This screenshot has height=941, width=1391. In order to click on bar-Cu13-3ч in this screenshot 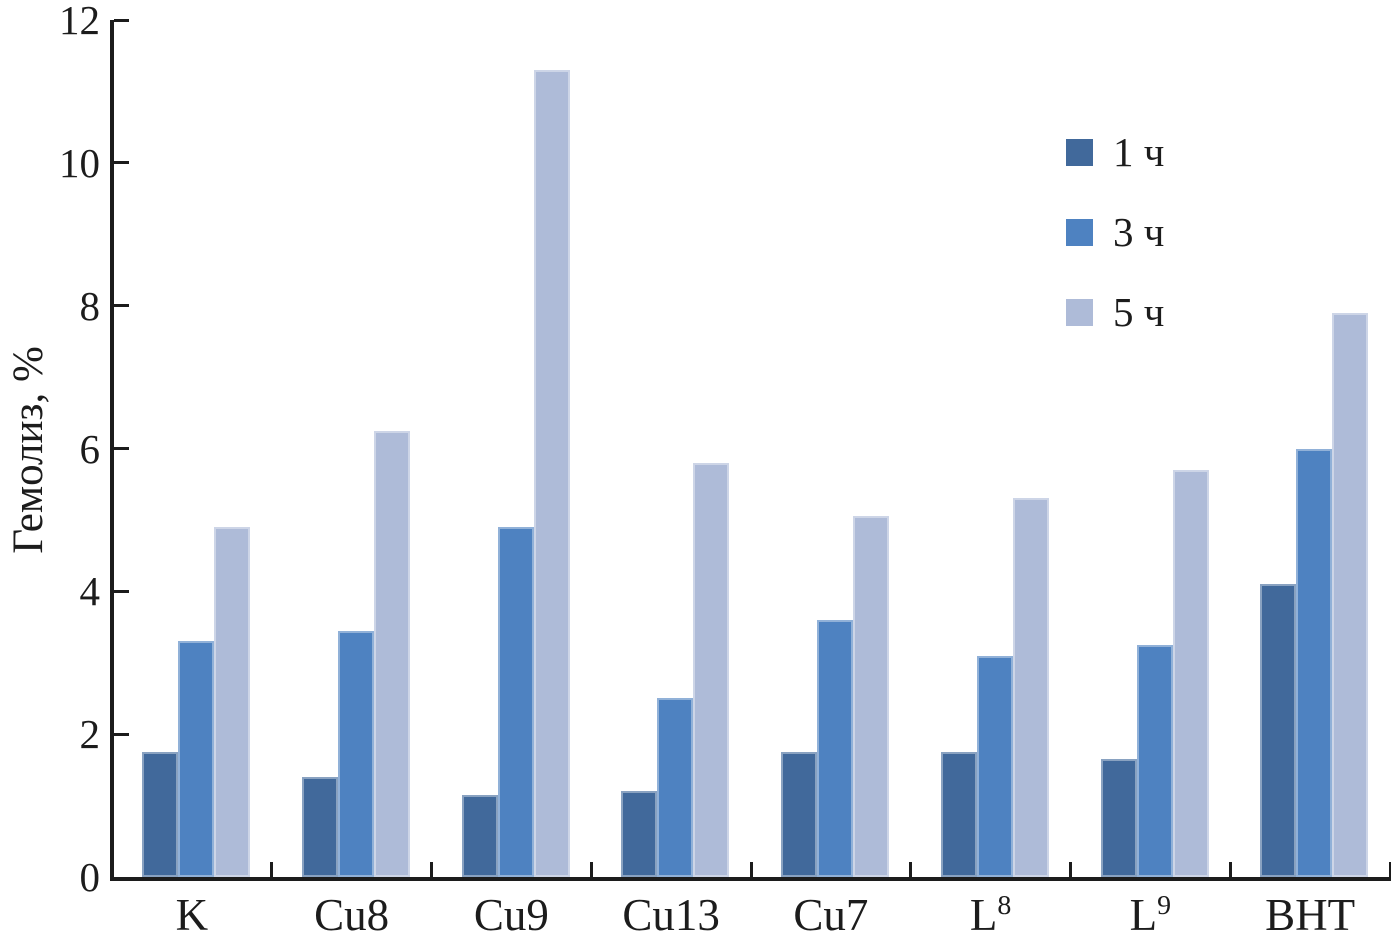, I will do `click(675, 787)`.